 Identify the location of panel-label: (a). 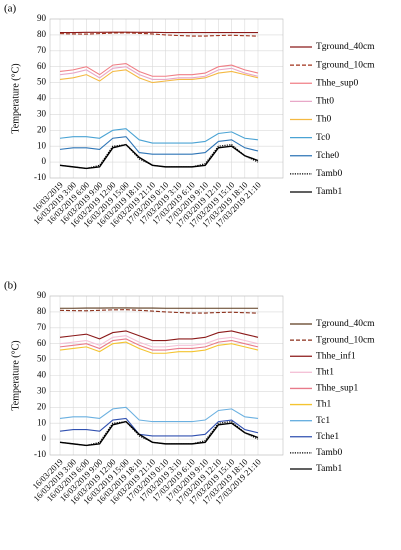
(10, 9).